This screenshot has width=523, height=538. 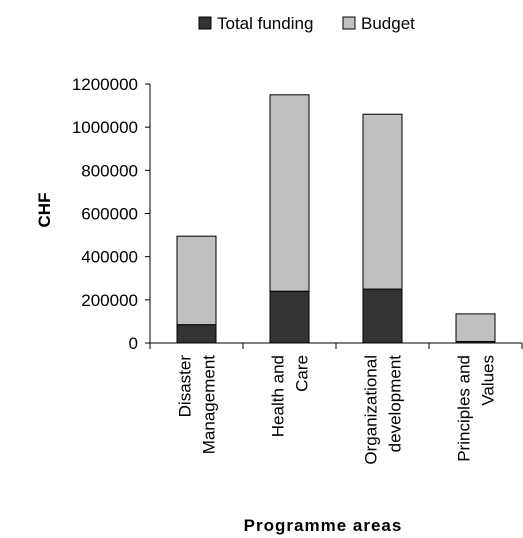 I want to click on x-category-label: Disaster Management, so click(x=197, y=405).